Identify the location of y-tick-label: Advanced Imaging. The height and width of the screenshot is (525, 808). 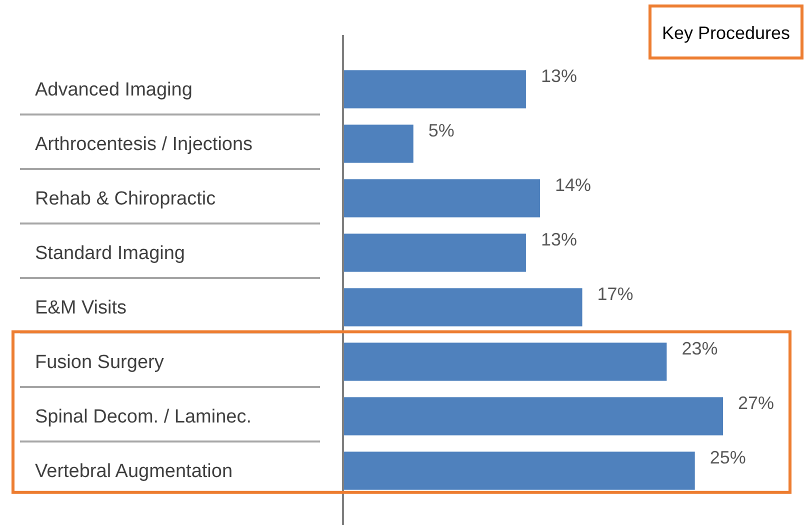
(113, 89).